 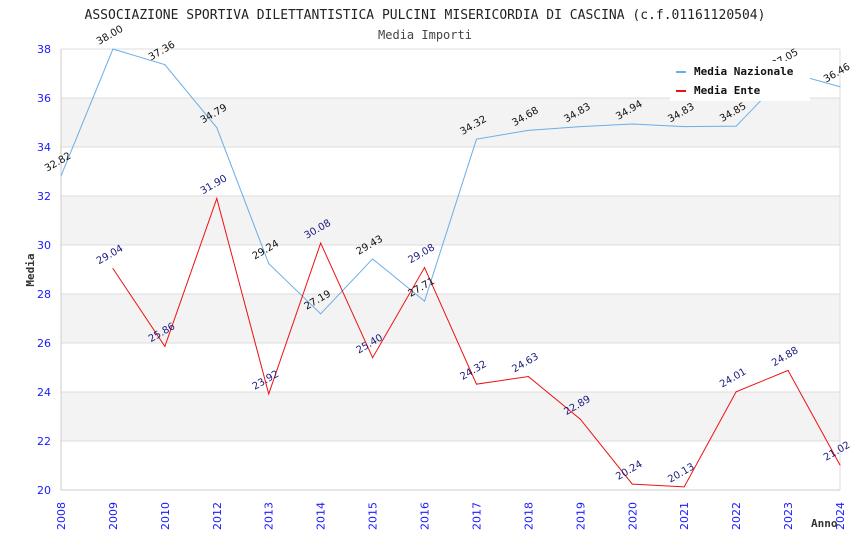 I want to click on data-label-media-nazionale: 38.00, so click(x=110, y=36).